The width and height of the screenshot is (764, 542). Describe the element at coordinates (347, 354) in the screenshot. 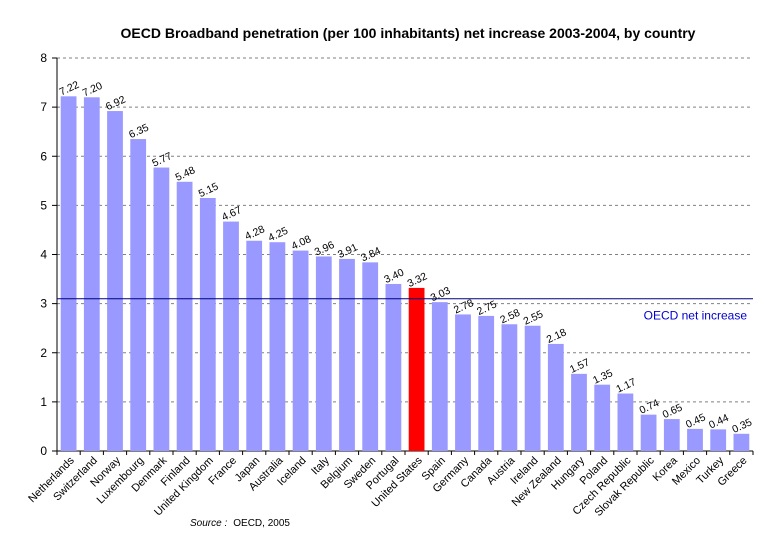

I see `bar-belgium` at that location.